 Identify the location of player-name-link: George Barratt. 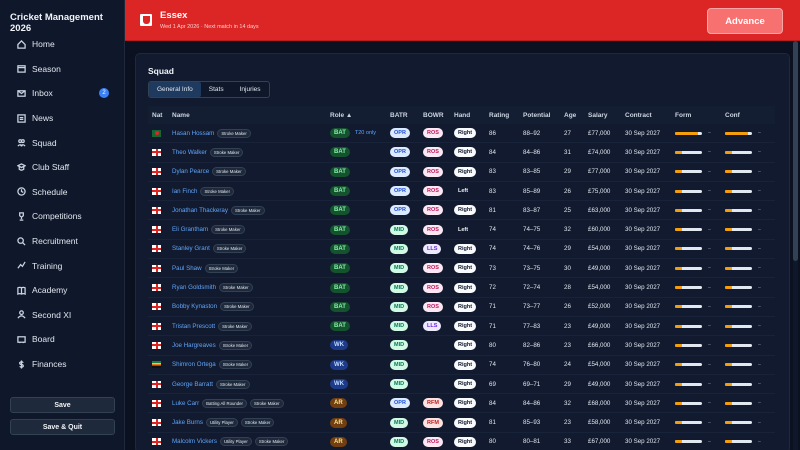
(192, 384).